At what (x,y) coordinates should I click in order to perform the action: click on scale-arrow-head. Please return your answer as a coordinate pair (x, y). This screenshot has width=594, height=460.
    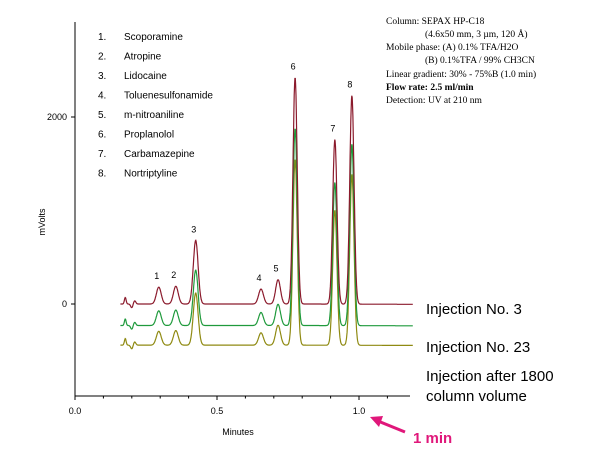
    Looking at the image, I should click on (376, 421).